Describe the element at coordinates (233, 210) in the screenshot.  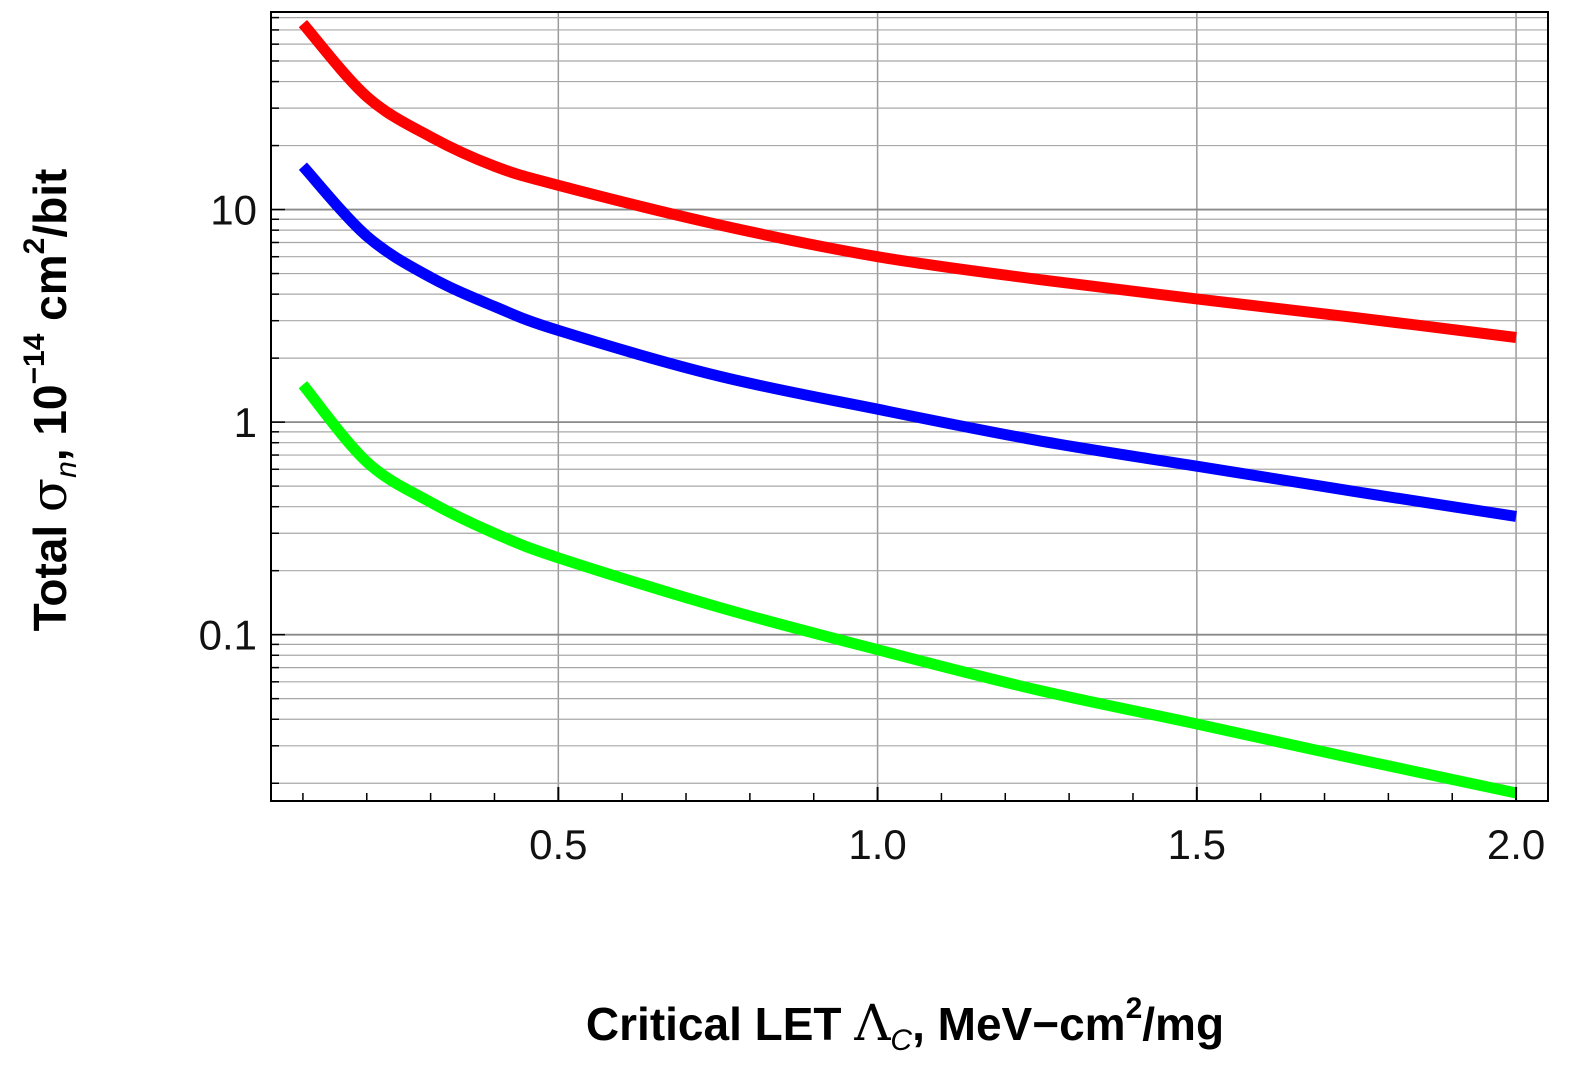
I see `y-tick-label: 10` at that location.